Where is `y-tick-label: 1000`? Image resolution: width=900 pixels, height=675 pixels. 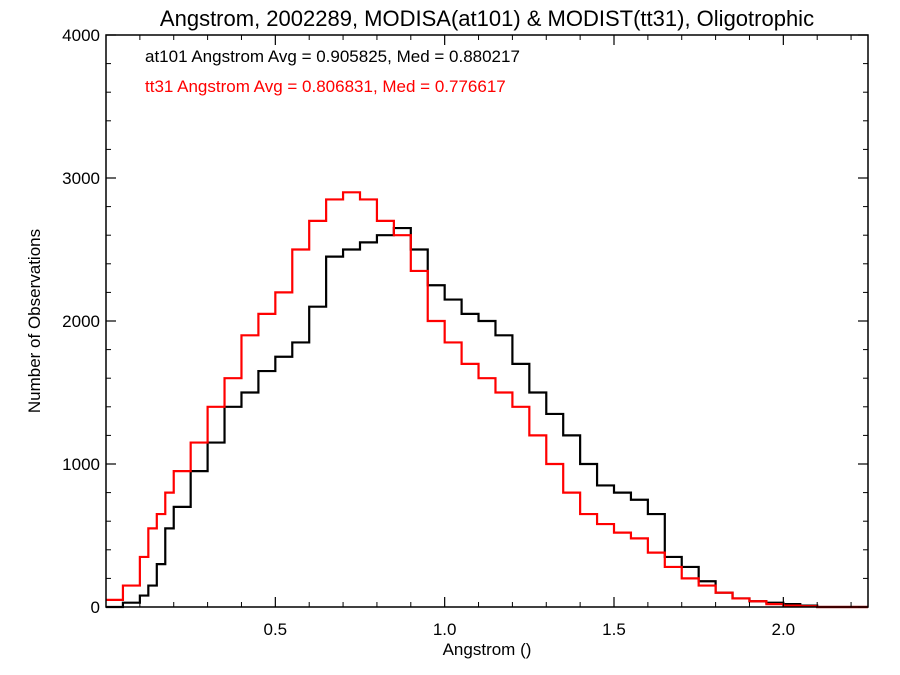 y-tick-label: 1000 is located at coordinates (81, 464).